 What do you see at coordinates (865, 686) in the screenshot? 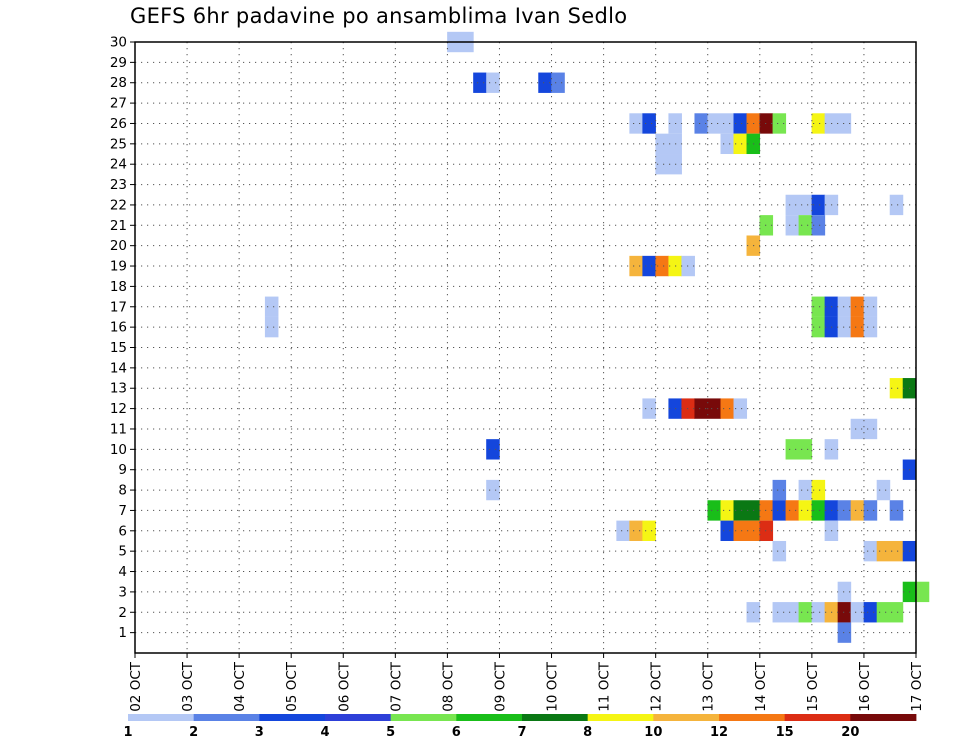
I see `x-tick-label: 16 OCT` at bounding box center [865, 686].